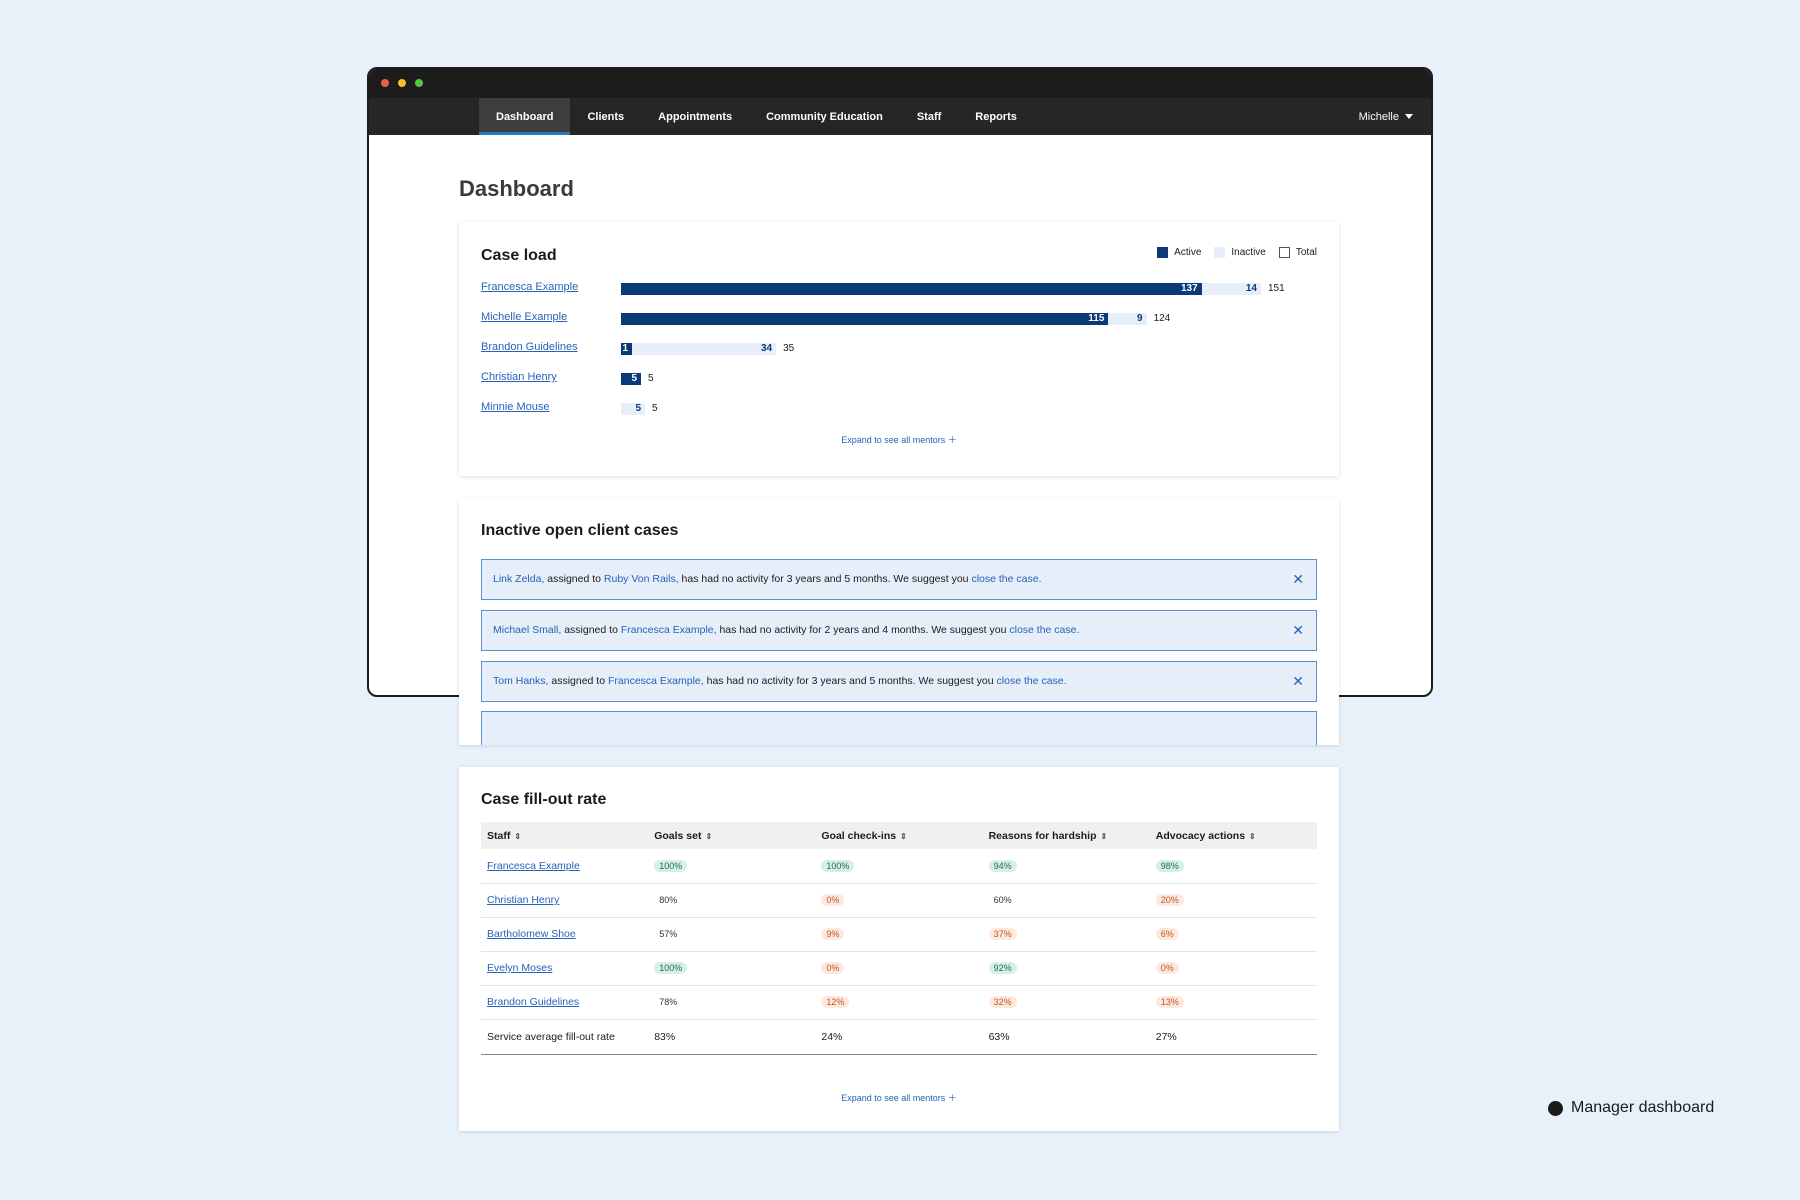 The height and width of the screenshot is (1200, 1800). What do you see at coordinates (695, 116) in the screenshot?
I see `tab-appointments: Appointments` at bounding box center [695, 116].